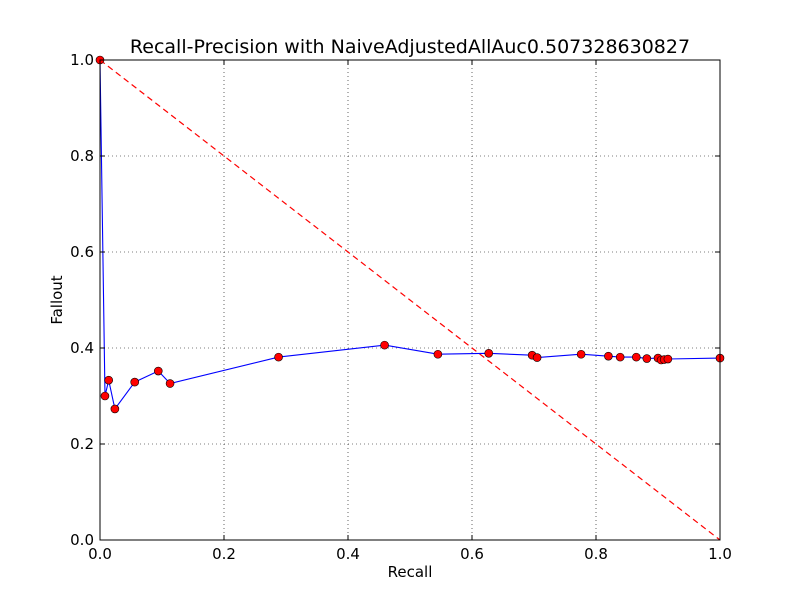  Describe the element at coordinates (100, 554) in the screenshot. I see `x-tick-label: 0.0` at that location.